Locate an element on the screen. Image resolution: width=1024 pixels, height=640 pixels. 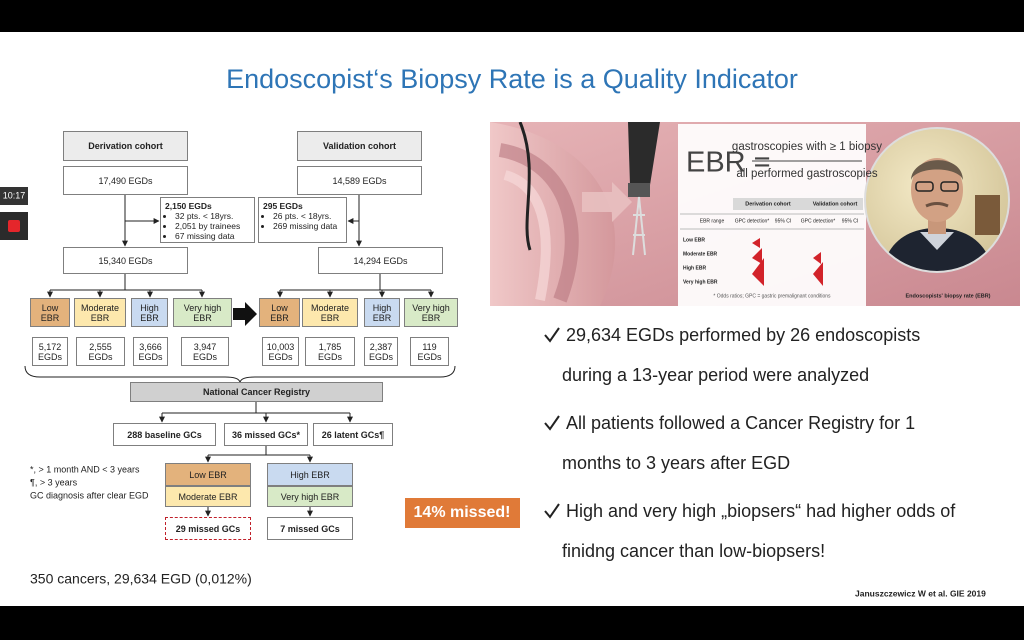
exclusion-box: 295 EGDs26 pts. < 18yrs.269 missing data is located at coordinates (302, 220).